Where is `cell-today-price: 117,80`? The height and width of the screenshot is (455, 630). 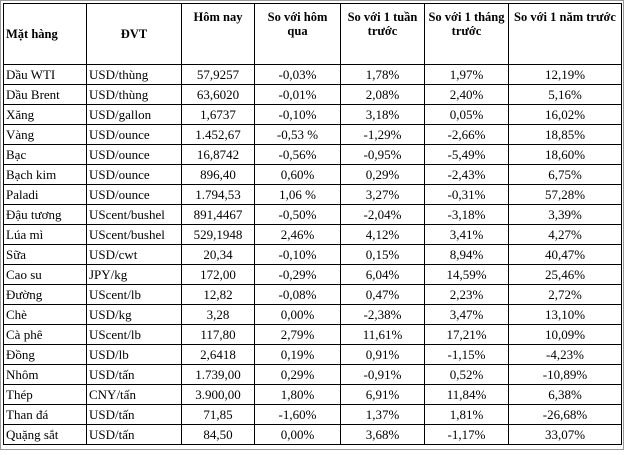 cell-today-price: 117,80 is located at coordinates (218, 334).